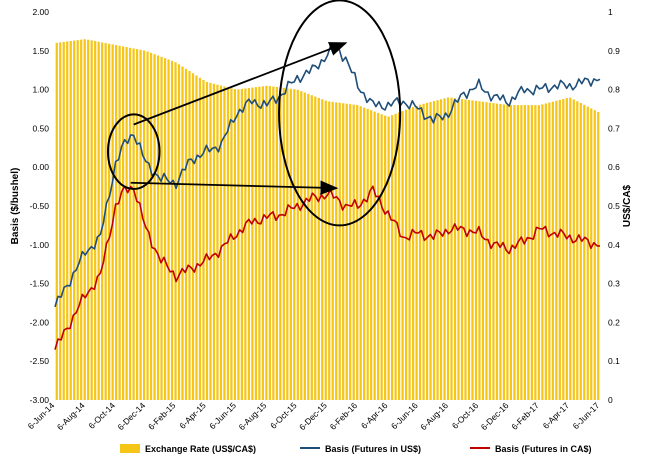 The image size is (645, 467). What do you see at coordinates (610, 400) in the screenshot?
I see `right-axis-tick-label: 0` at bounding box center [610, 400].